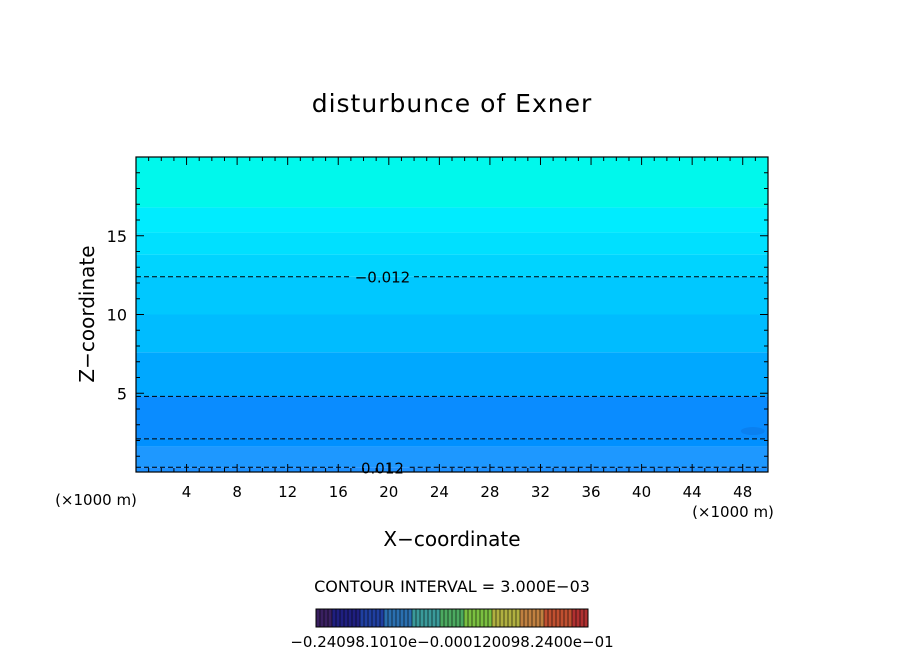 The width and height of the screenshot is (904, 658). Describe the element at coordinates (383, 278) in the screenshot. I see `contour-label-0: −0.012` at that location.